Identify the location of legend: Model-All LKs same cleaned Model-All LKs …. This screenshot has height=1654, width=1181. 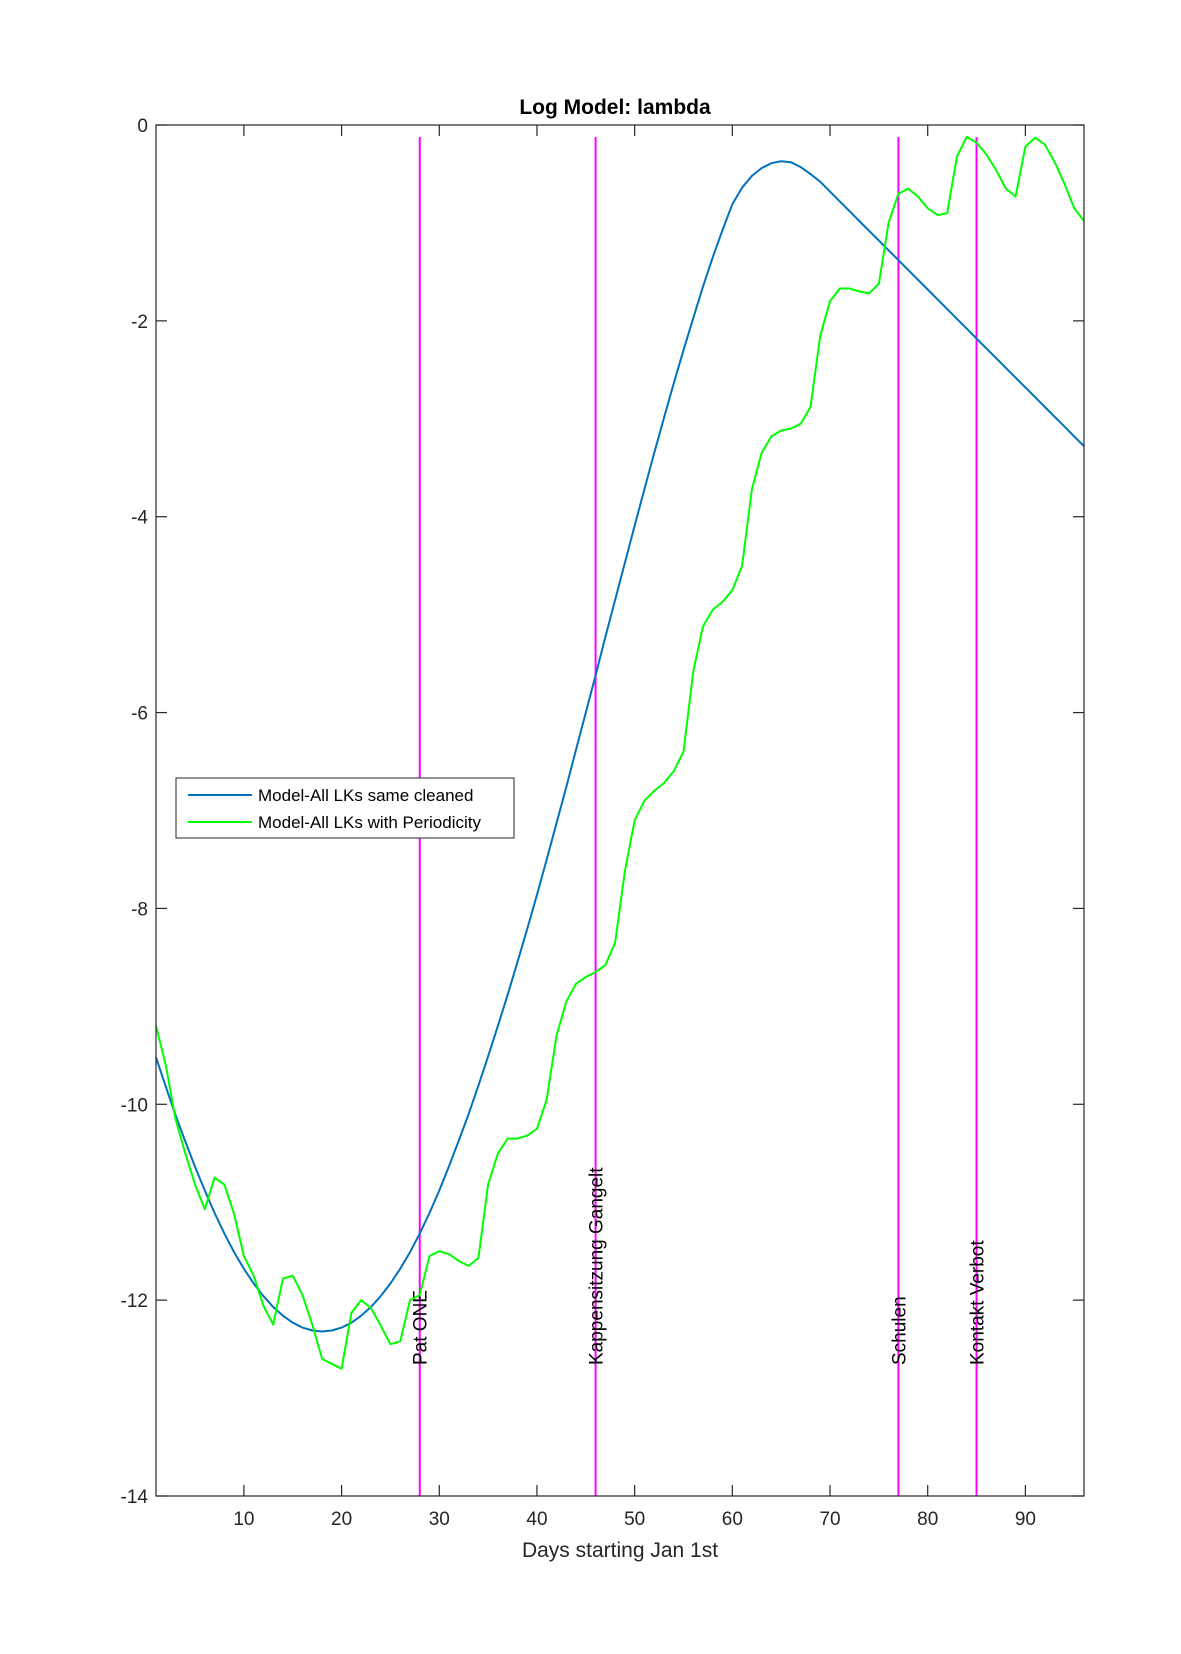
(345, 808).